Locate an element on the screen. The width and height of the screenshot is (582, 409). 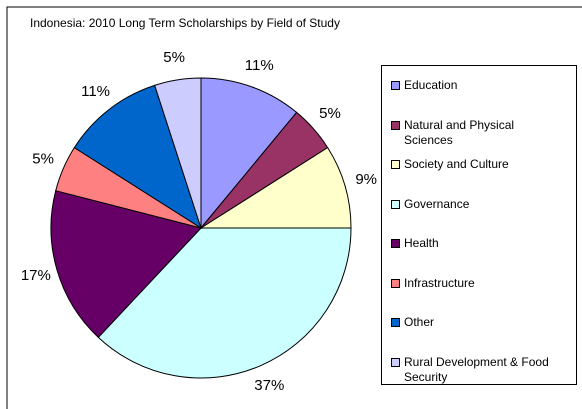
legend-label: Education is located at coordinates (431, 85).